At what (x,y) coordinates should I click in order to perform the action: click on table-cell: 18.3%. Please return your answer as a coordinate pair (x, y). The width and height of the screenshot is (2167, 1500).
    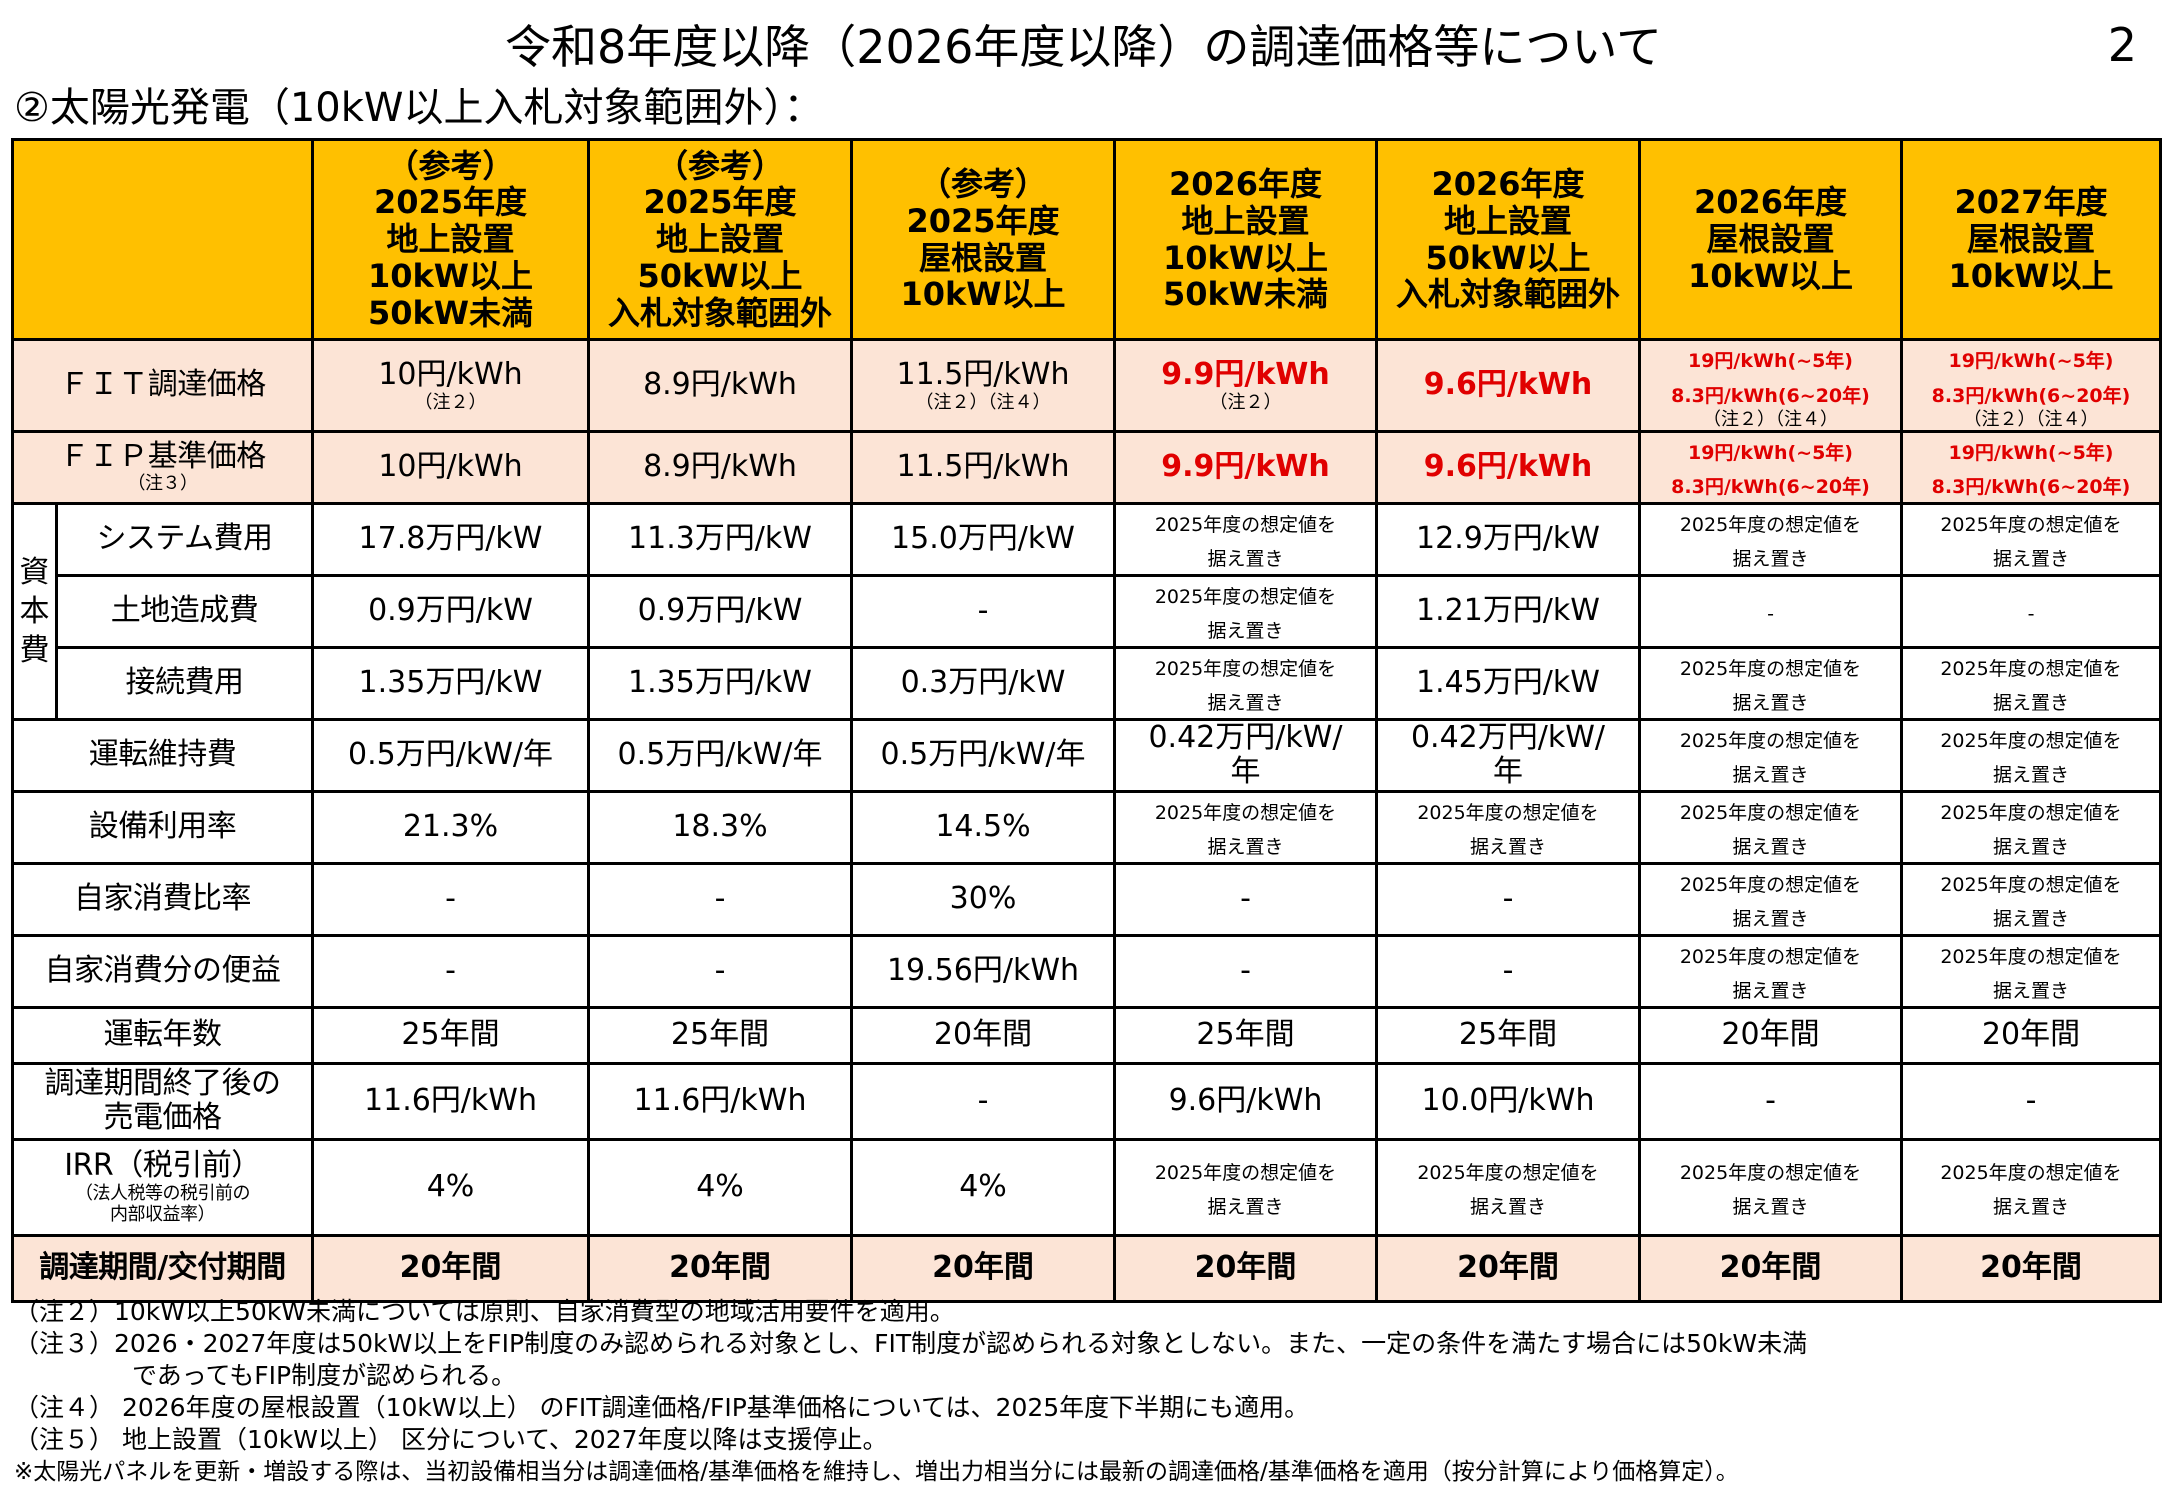
    Looking at the image, I should click on (720, 827).